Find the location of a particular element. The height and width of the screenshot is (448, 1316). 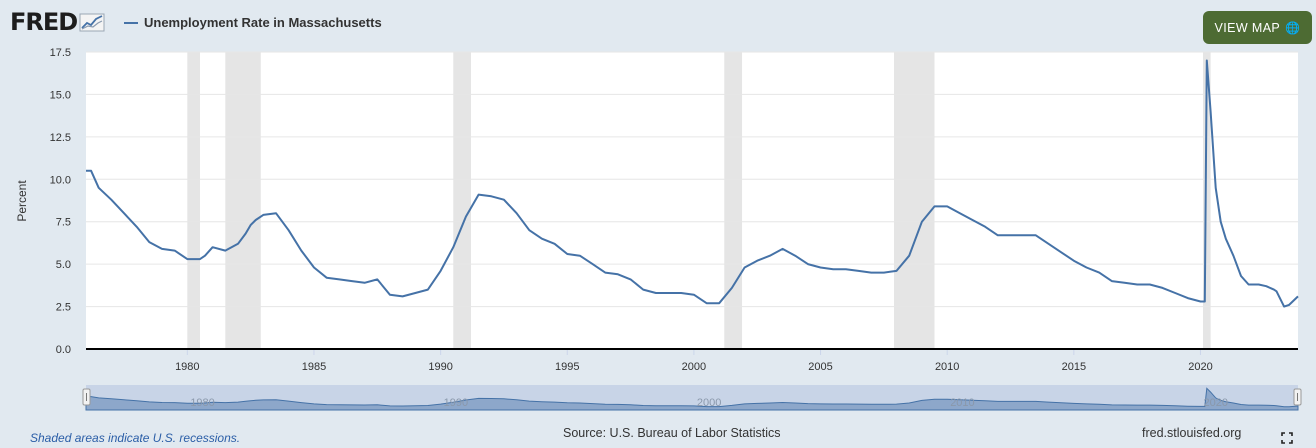

y-tick-label-2: 5.0 is located at coordinates (63, 265).